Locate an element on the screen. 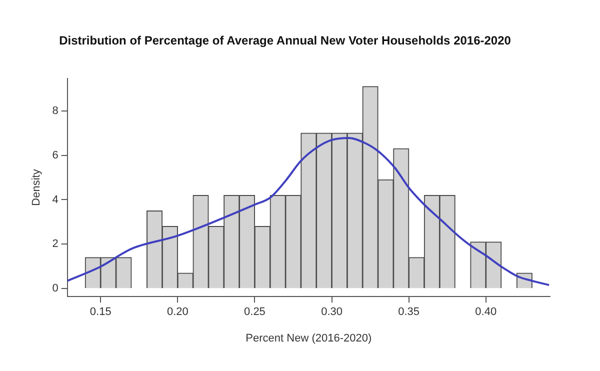  y-tick-label: 8 is located at coordinates (55, 110).